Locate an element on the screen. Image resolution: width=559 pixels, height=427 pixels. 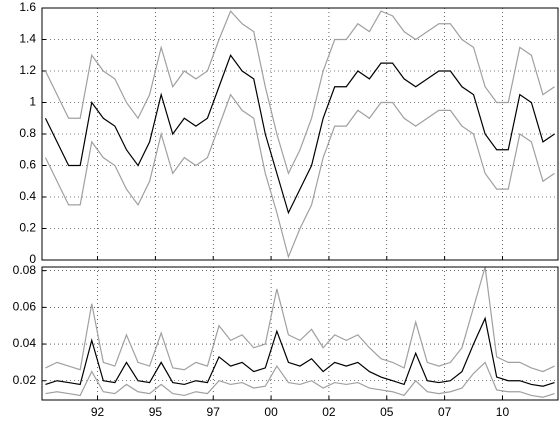
y-tick-label: 0.4 is located at coordinates (27, 196).